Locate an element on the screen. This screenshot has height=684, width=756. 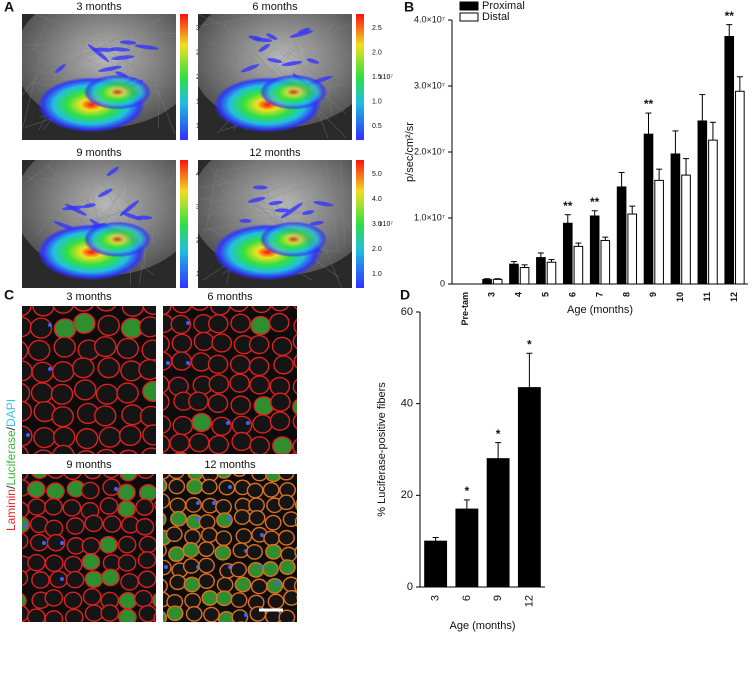
panel-label: C is located at coordinates (9, 295).